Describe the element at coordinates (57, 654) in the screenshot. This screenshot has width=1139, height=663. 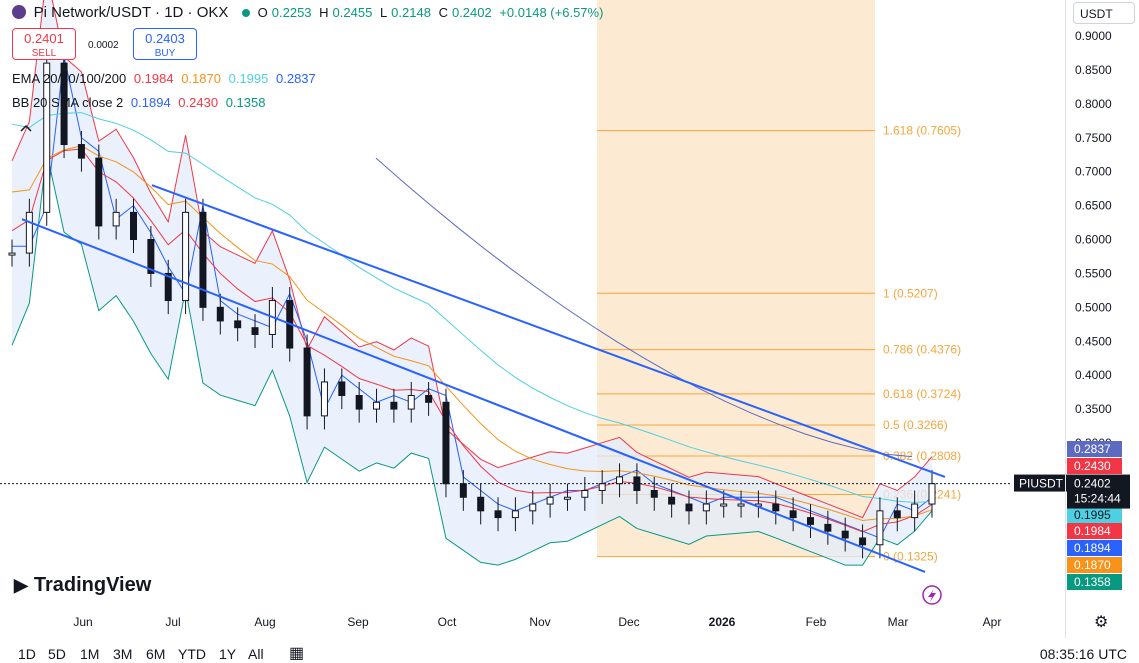
I see `range-5d: 5D` at that location.